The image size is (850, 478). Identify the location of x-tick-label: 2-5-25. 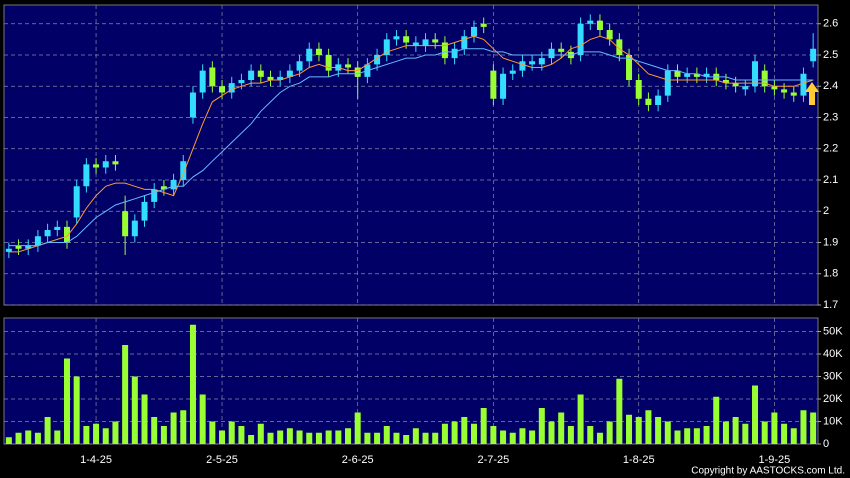
(222, 460).